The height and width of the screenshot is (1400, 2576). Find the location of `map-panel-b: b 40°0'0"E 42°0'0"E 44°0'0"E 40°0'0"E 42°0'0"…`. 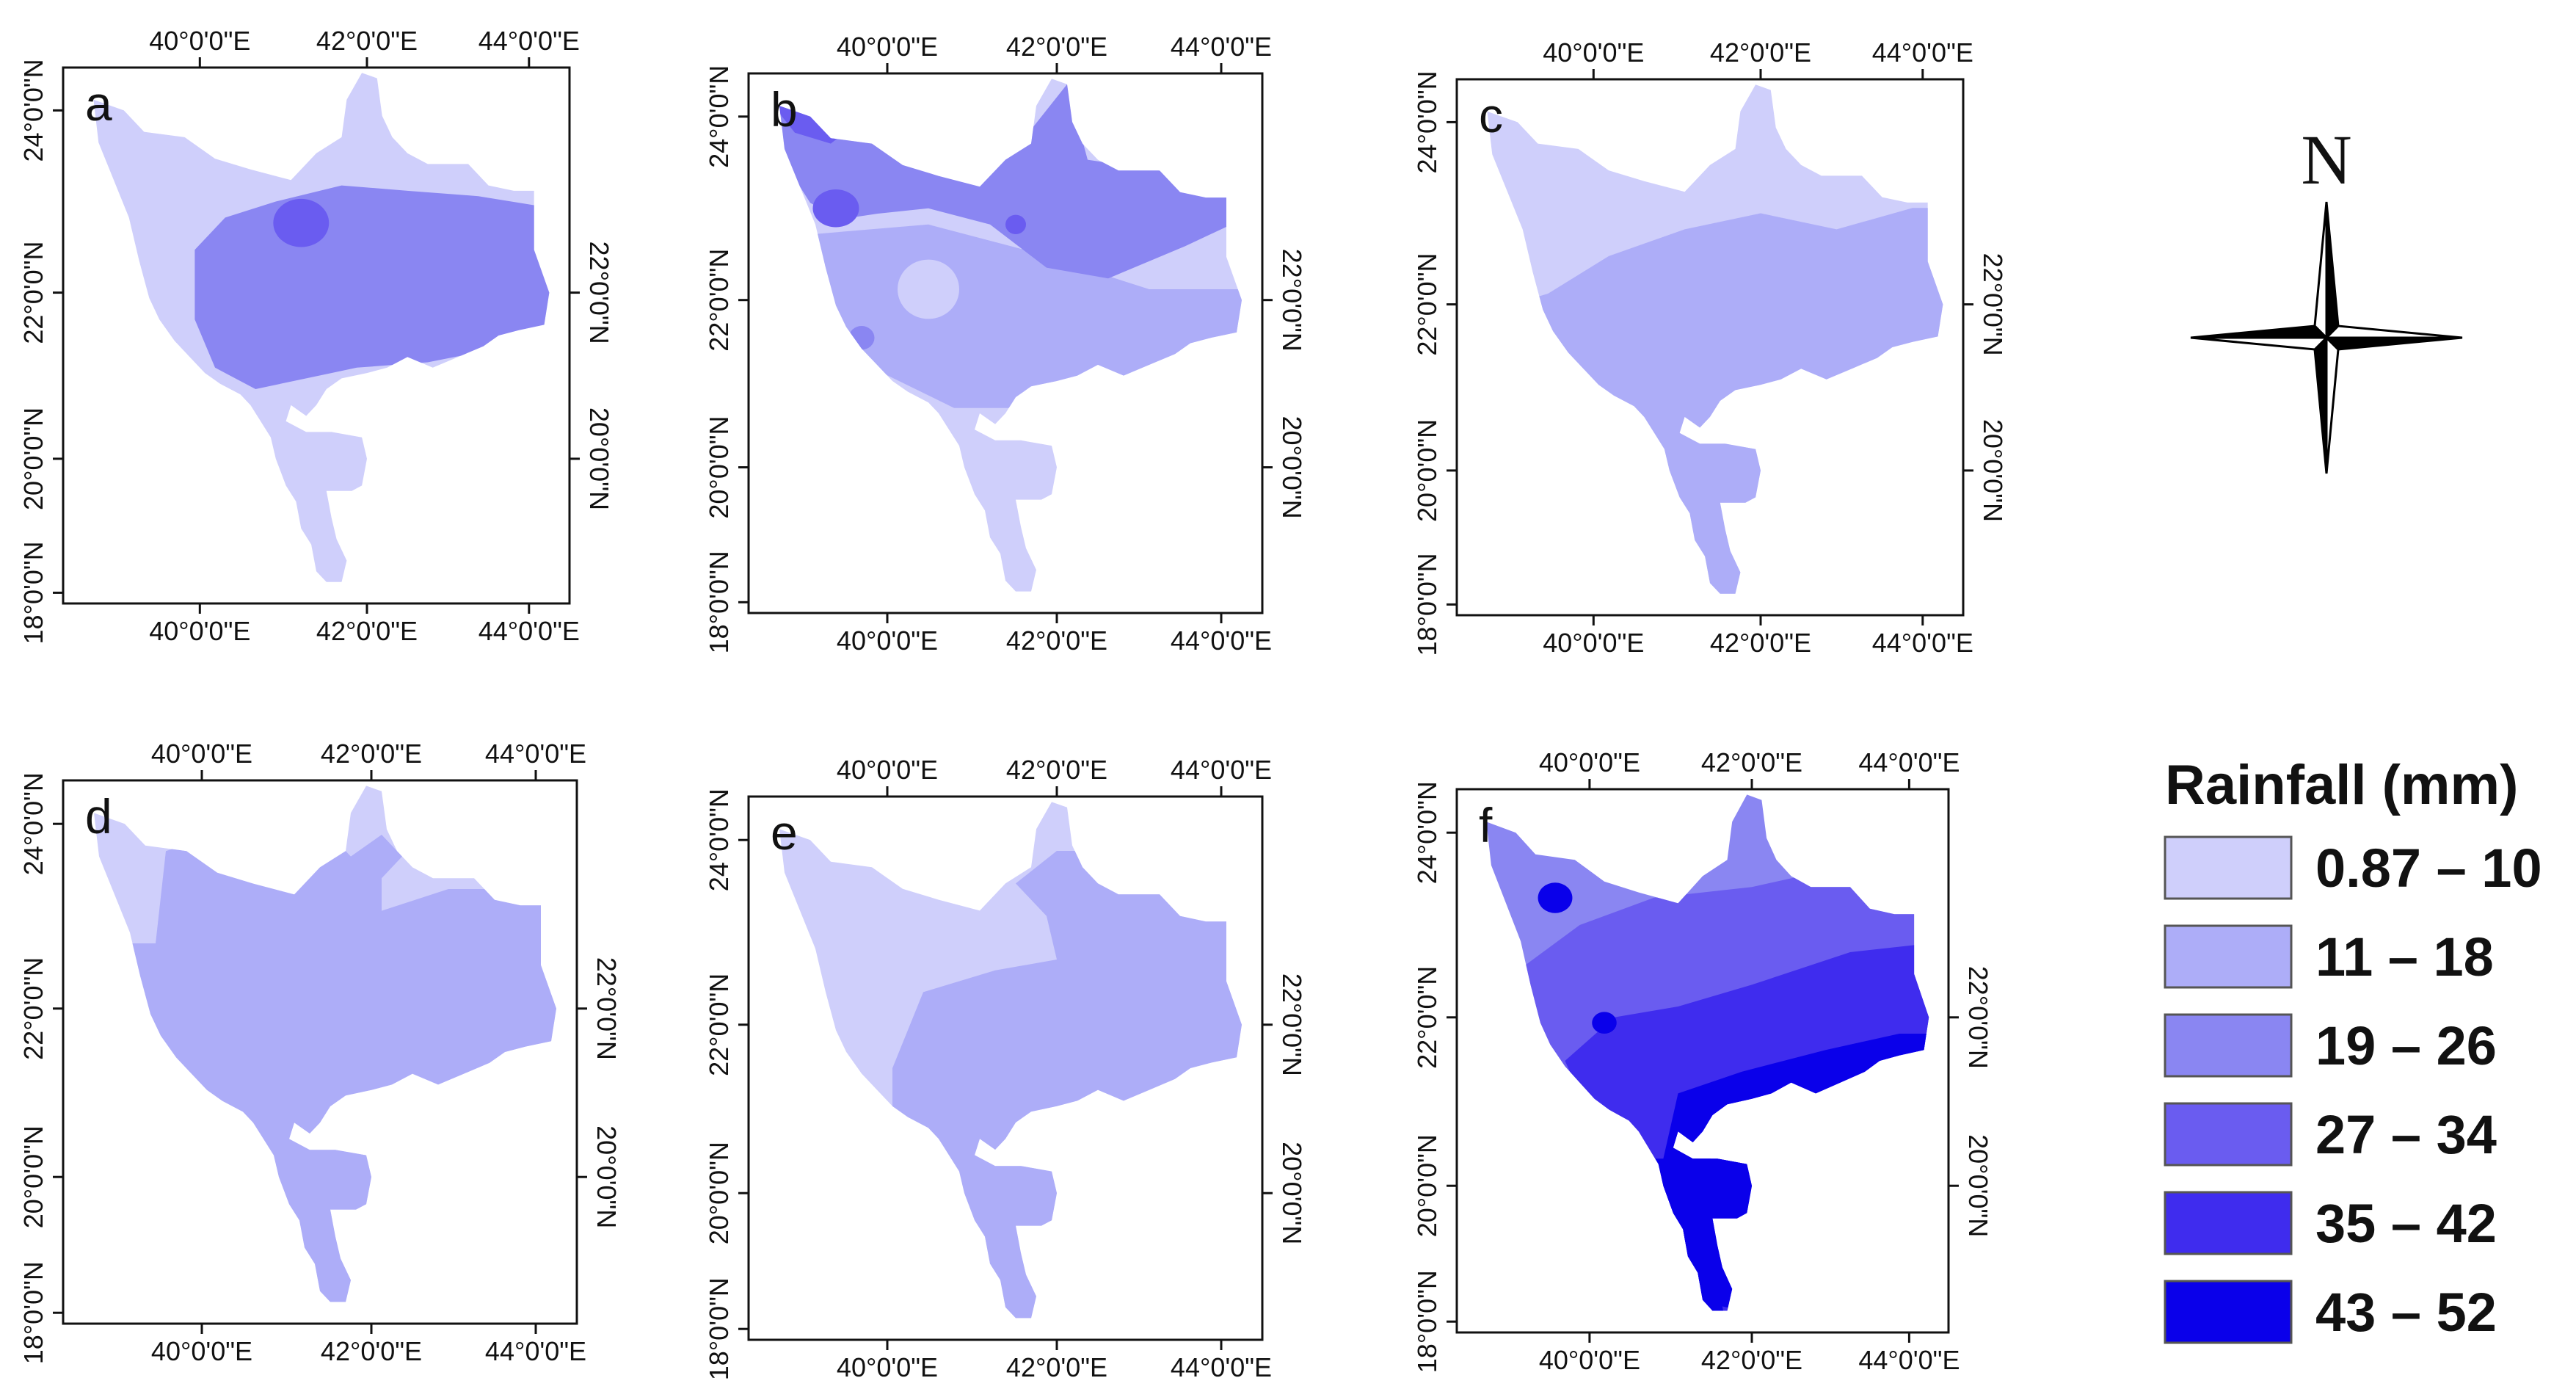

map-panel-b: b 40°0'0"E 42°0'0"E 44°0'0"E 40°0'0"E 42°0'0"… is located at coordinates (1005, 344).